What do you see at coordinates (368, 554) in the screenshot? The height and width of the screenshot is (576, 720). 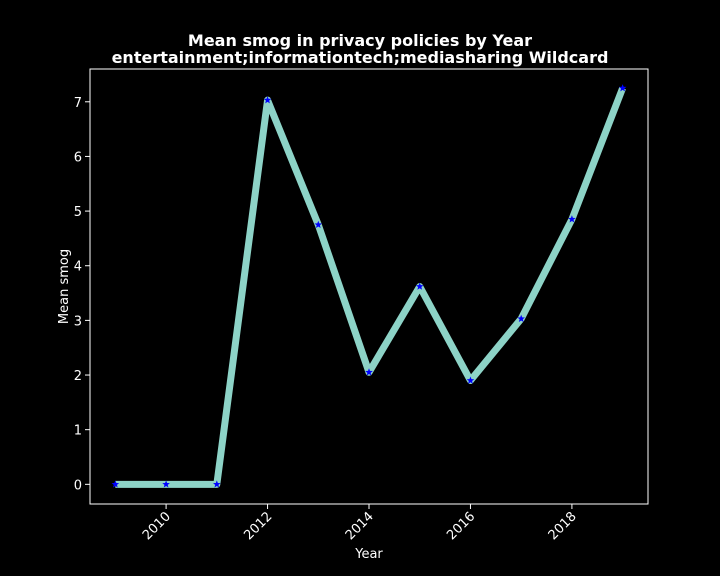 I see `x-axis-label: Year` at bounding box center [368, 554].